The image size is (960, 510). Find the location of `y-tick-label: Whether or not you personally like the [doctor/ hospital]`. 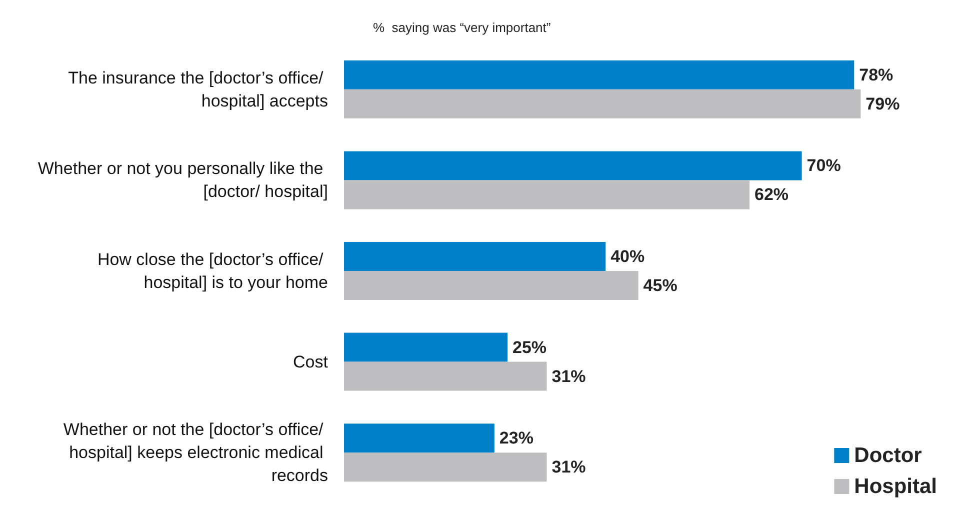

y-tick-label: Whether or not you personally like the [doctor/ hospital] is located at coordinates (183, 180).